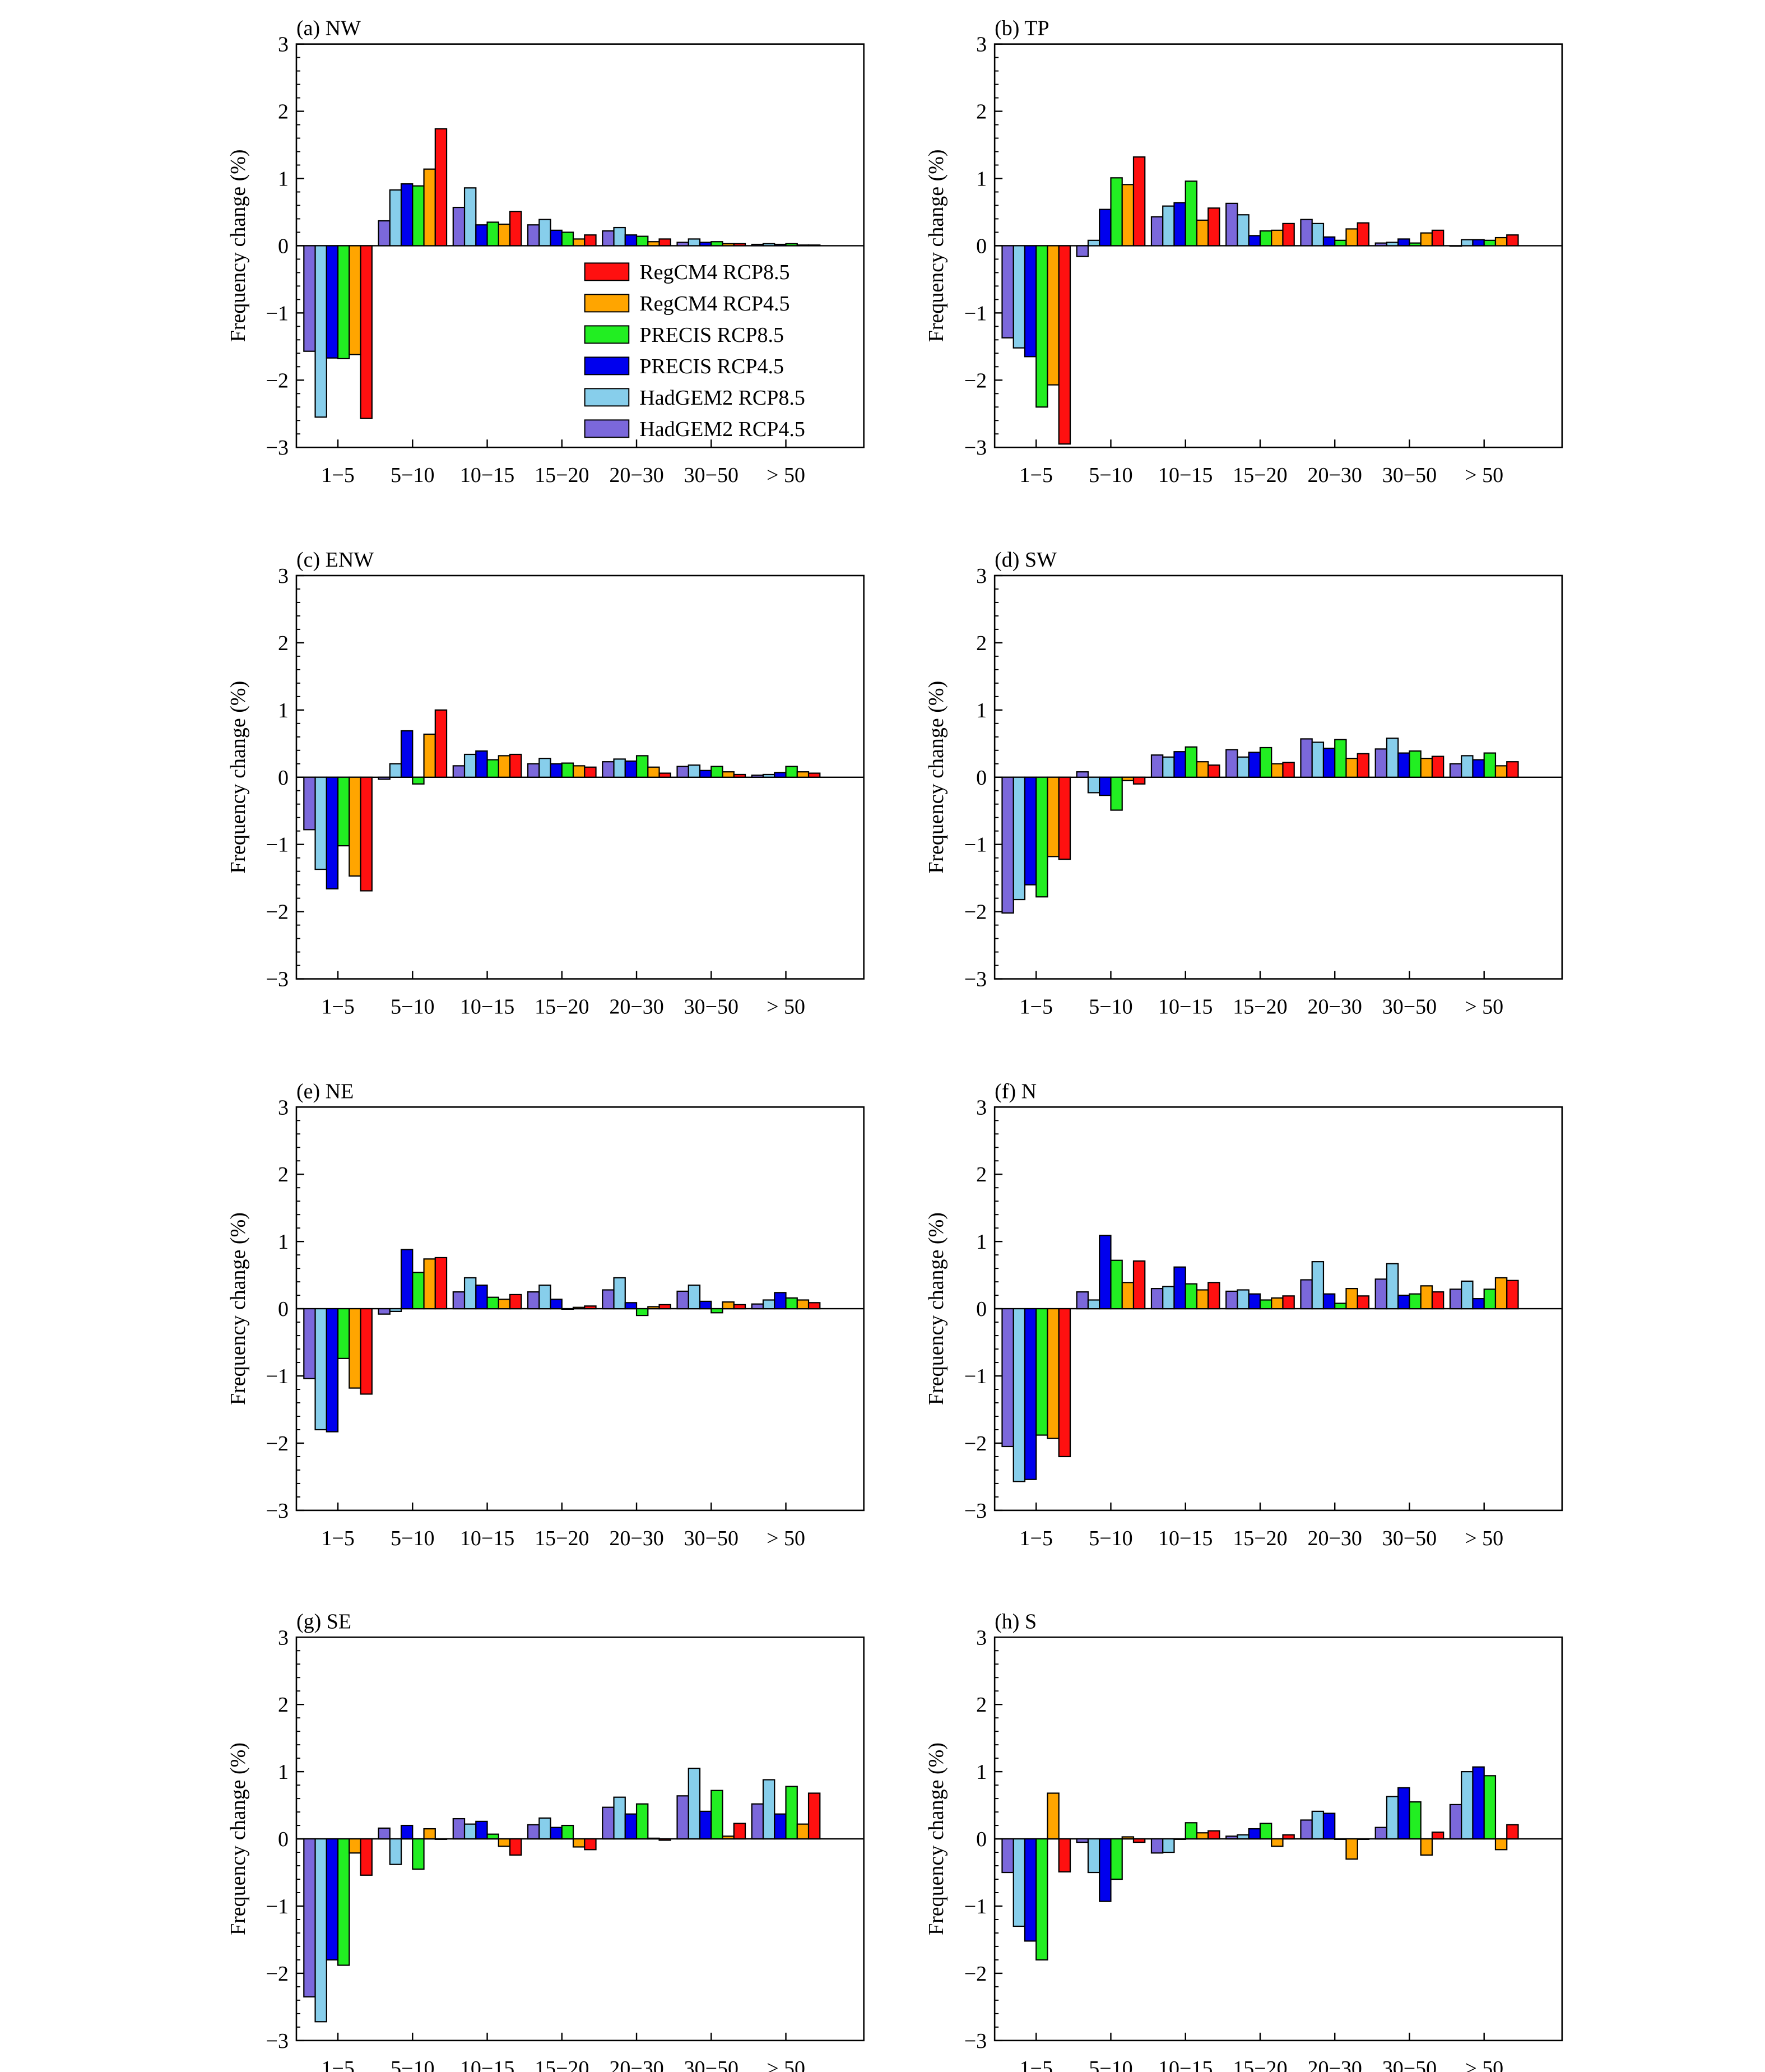 Image resolution: width=1765 pixels, height=2072 pixels. I want to click on bar-a-nw-cat3-s2, so click(470, 217).